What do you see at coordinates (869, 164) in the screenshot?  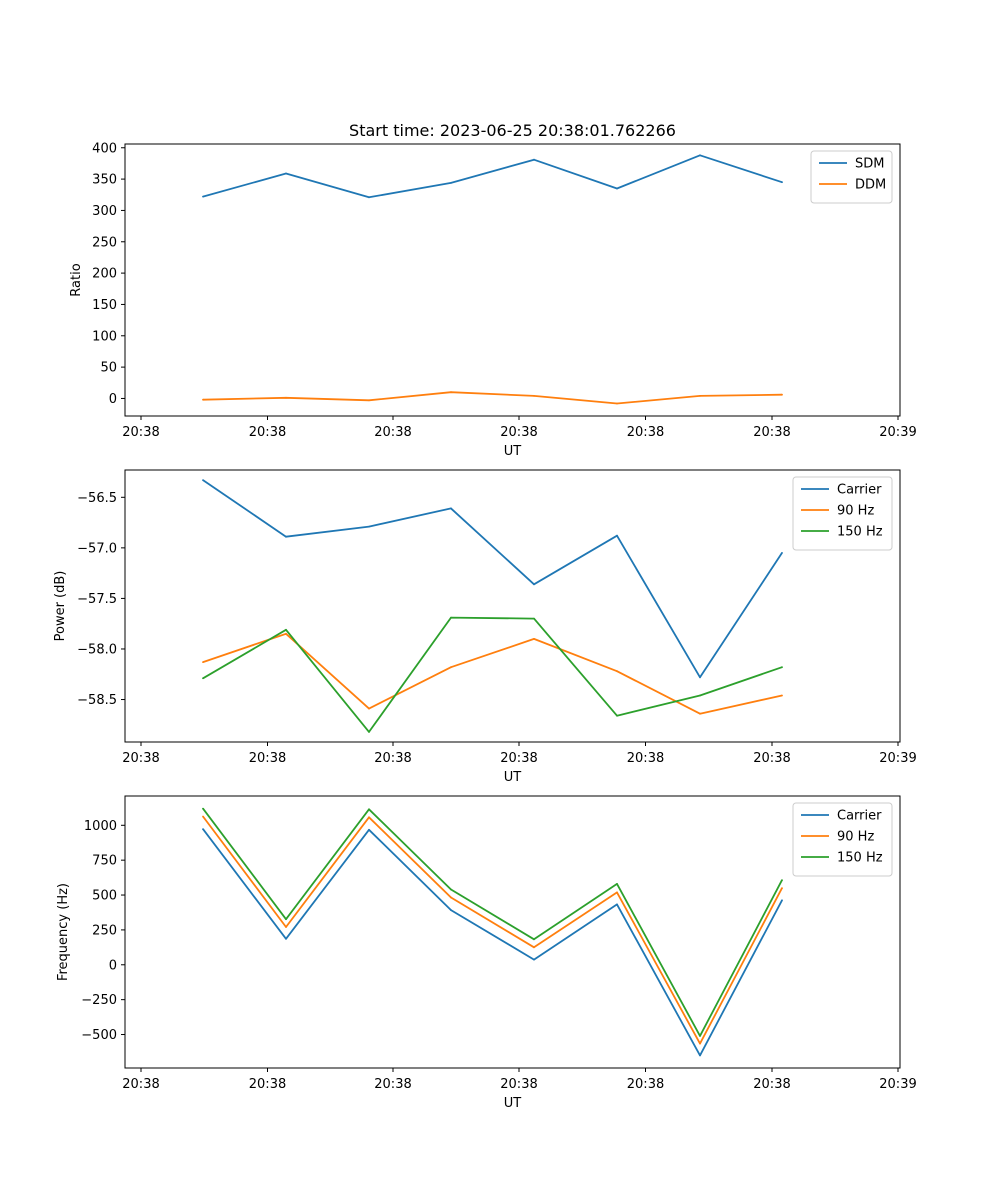 I see `legend-label: SDM` at bounding box center [869, 164].